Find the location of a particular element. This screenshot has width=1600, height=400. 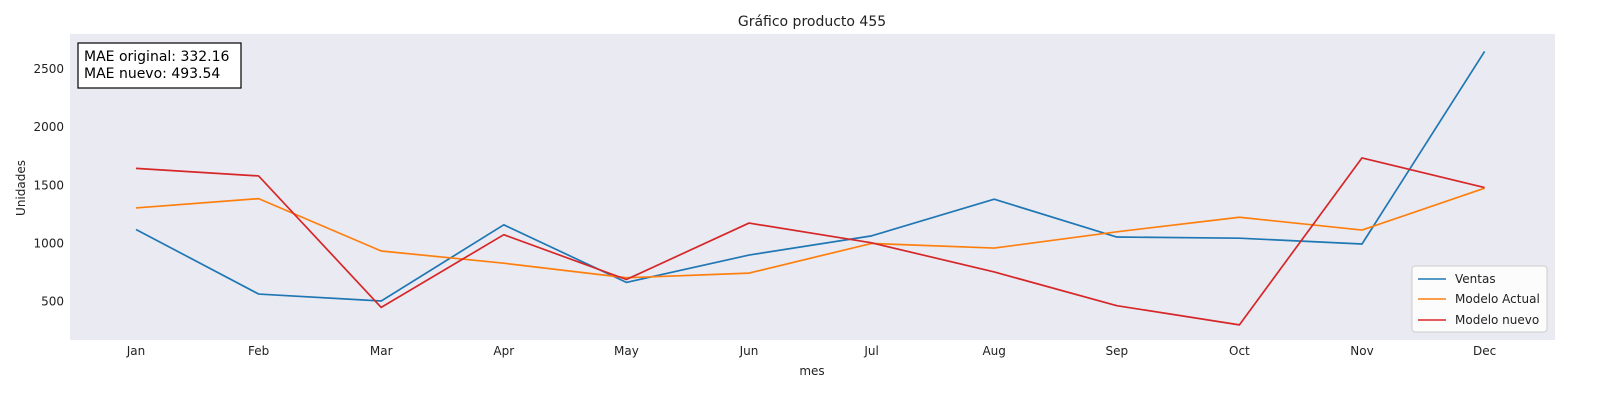

legend-label-modelo-actual: Modelo Actual is located at coordinates (1497, 299).